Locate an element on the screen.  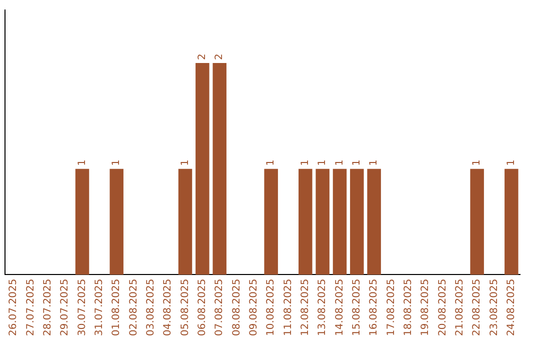
x-tick-label: 27.07.2025 is located at coordinates (30, 307).